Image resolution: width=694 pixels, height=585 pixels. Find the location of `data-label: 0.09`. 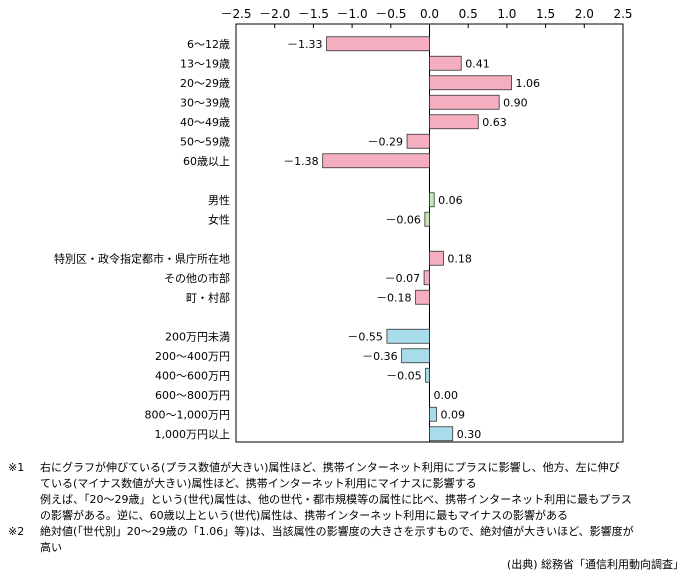

data-label: 0.09 is located at coordinates (452, 414).